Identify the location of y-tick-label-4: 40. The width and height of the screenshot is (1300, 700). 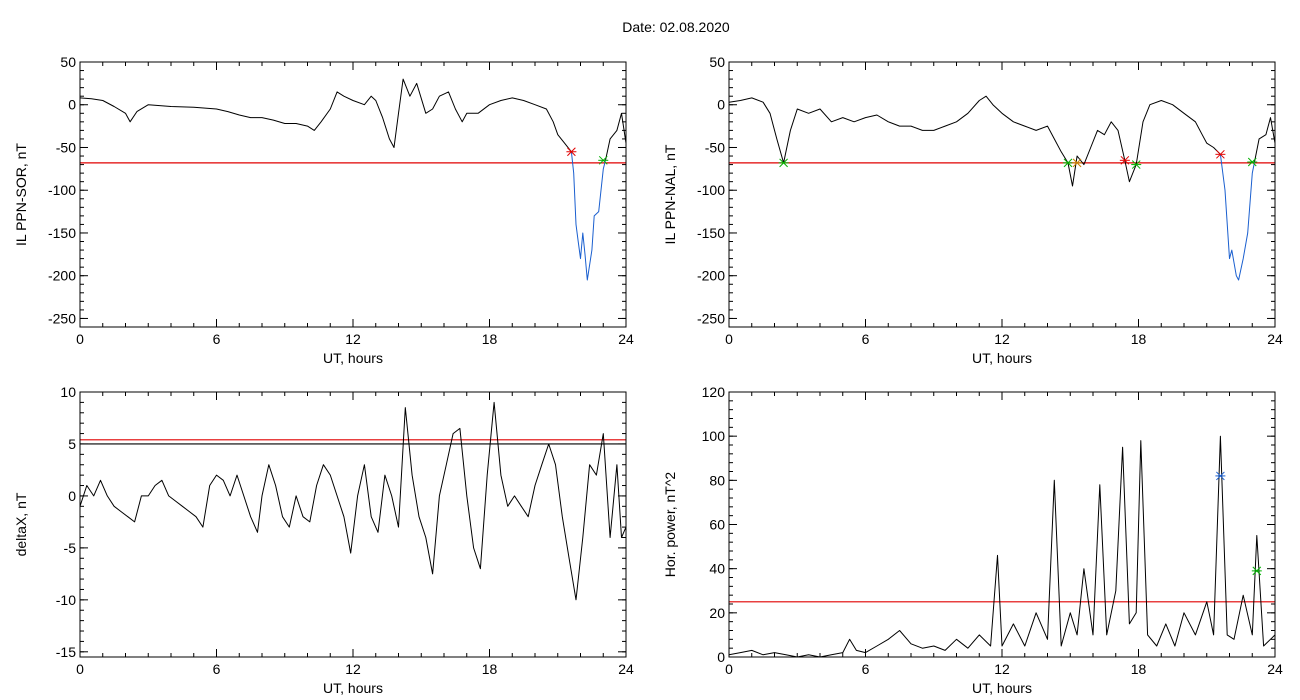
(717, 569).